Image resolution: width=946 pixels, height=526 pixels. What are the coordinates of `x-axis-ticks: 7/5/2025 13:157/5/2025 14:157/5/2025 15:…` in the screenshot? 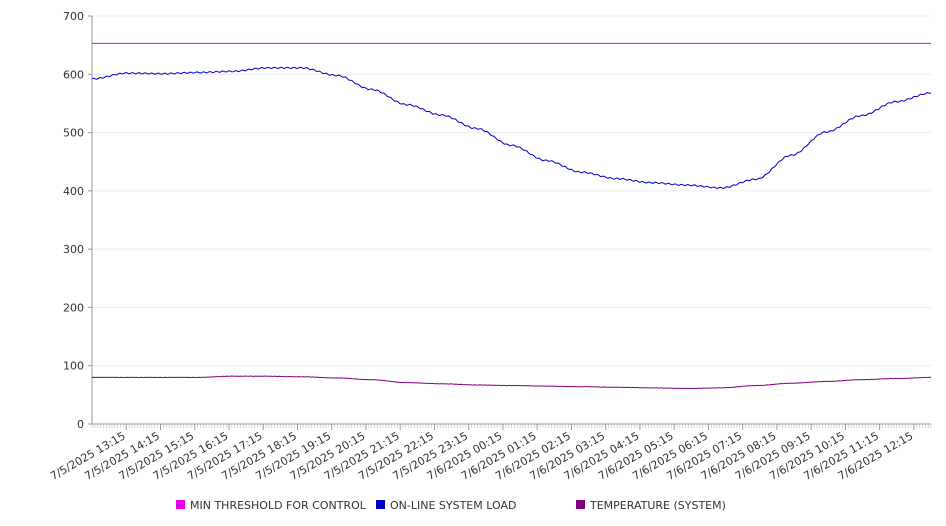 It's located at (481, 453).